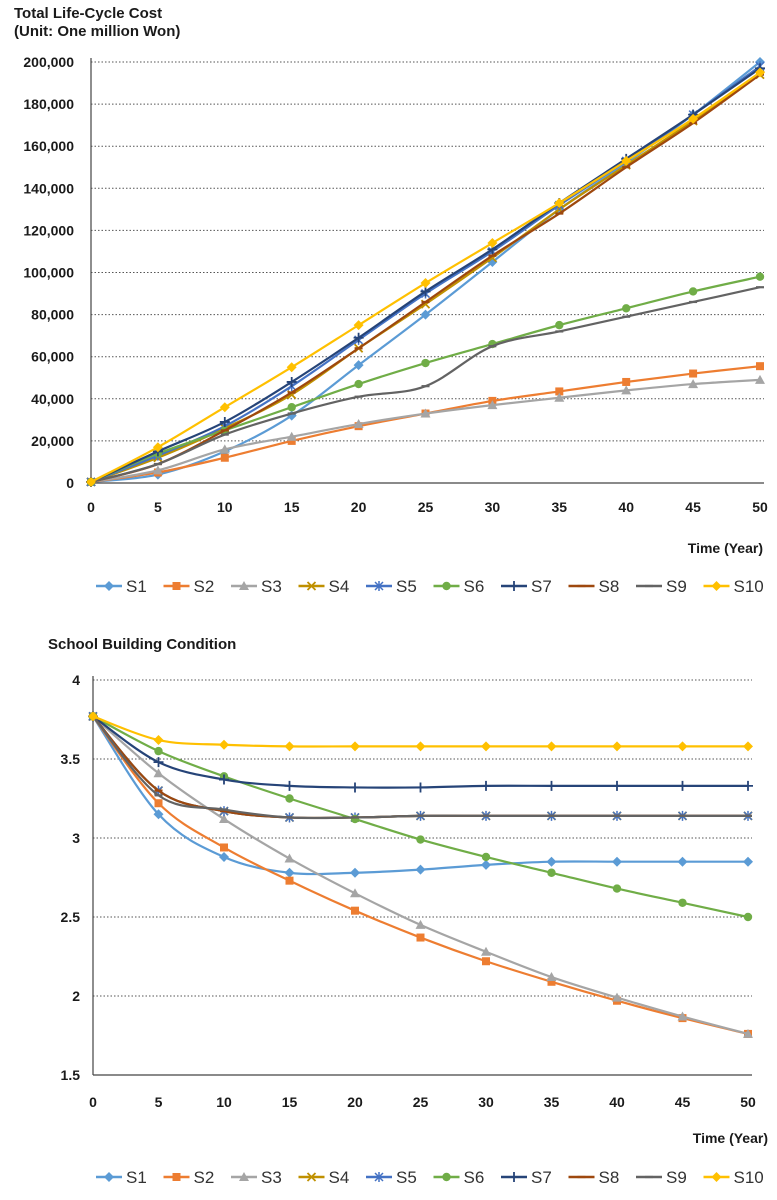 The width and height of the screenshot is (777, 1200). What do you see at coordinates (76, 680) in the screenshot?
I see `chart2-y-tick-label: 4` at bounding box center [76, 680].